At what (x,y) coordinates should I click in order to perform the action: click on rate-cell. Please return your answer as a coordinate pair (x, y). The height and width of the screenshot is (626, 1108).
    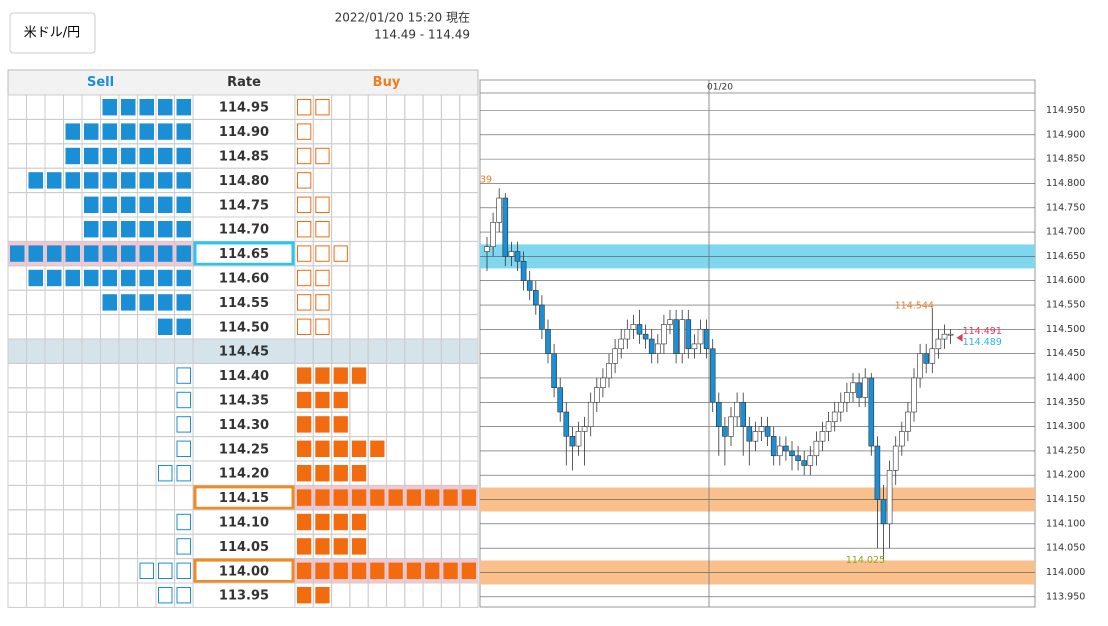
    Looking at the image, I should click on (244, 595).